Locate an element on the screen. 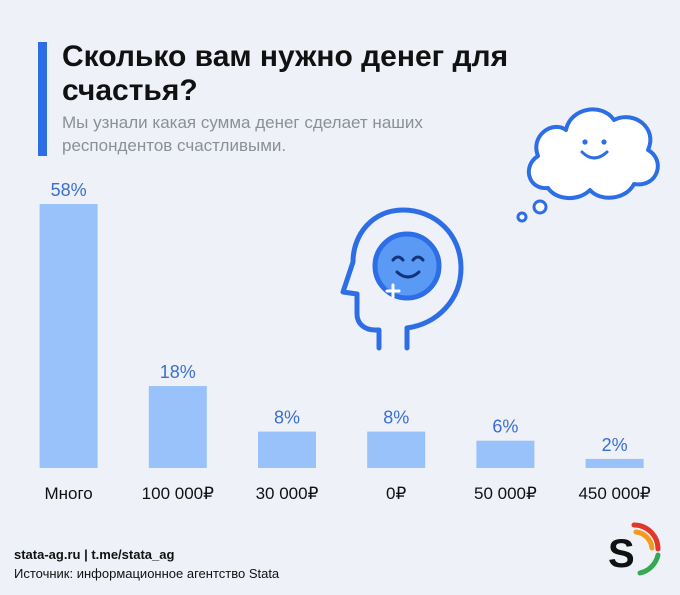 The width and height of the screenshot is (680, 595). page-title: Сколько вам нужно денег для счастья? is located at coordinates (285, 73).